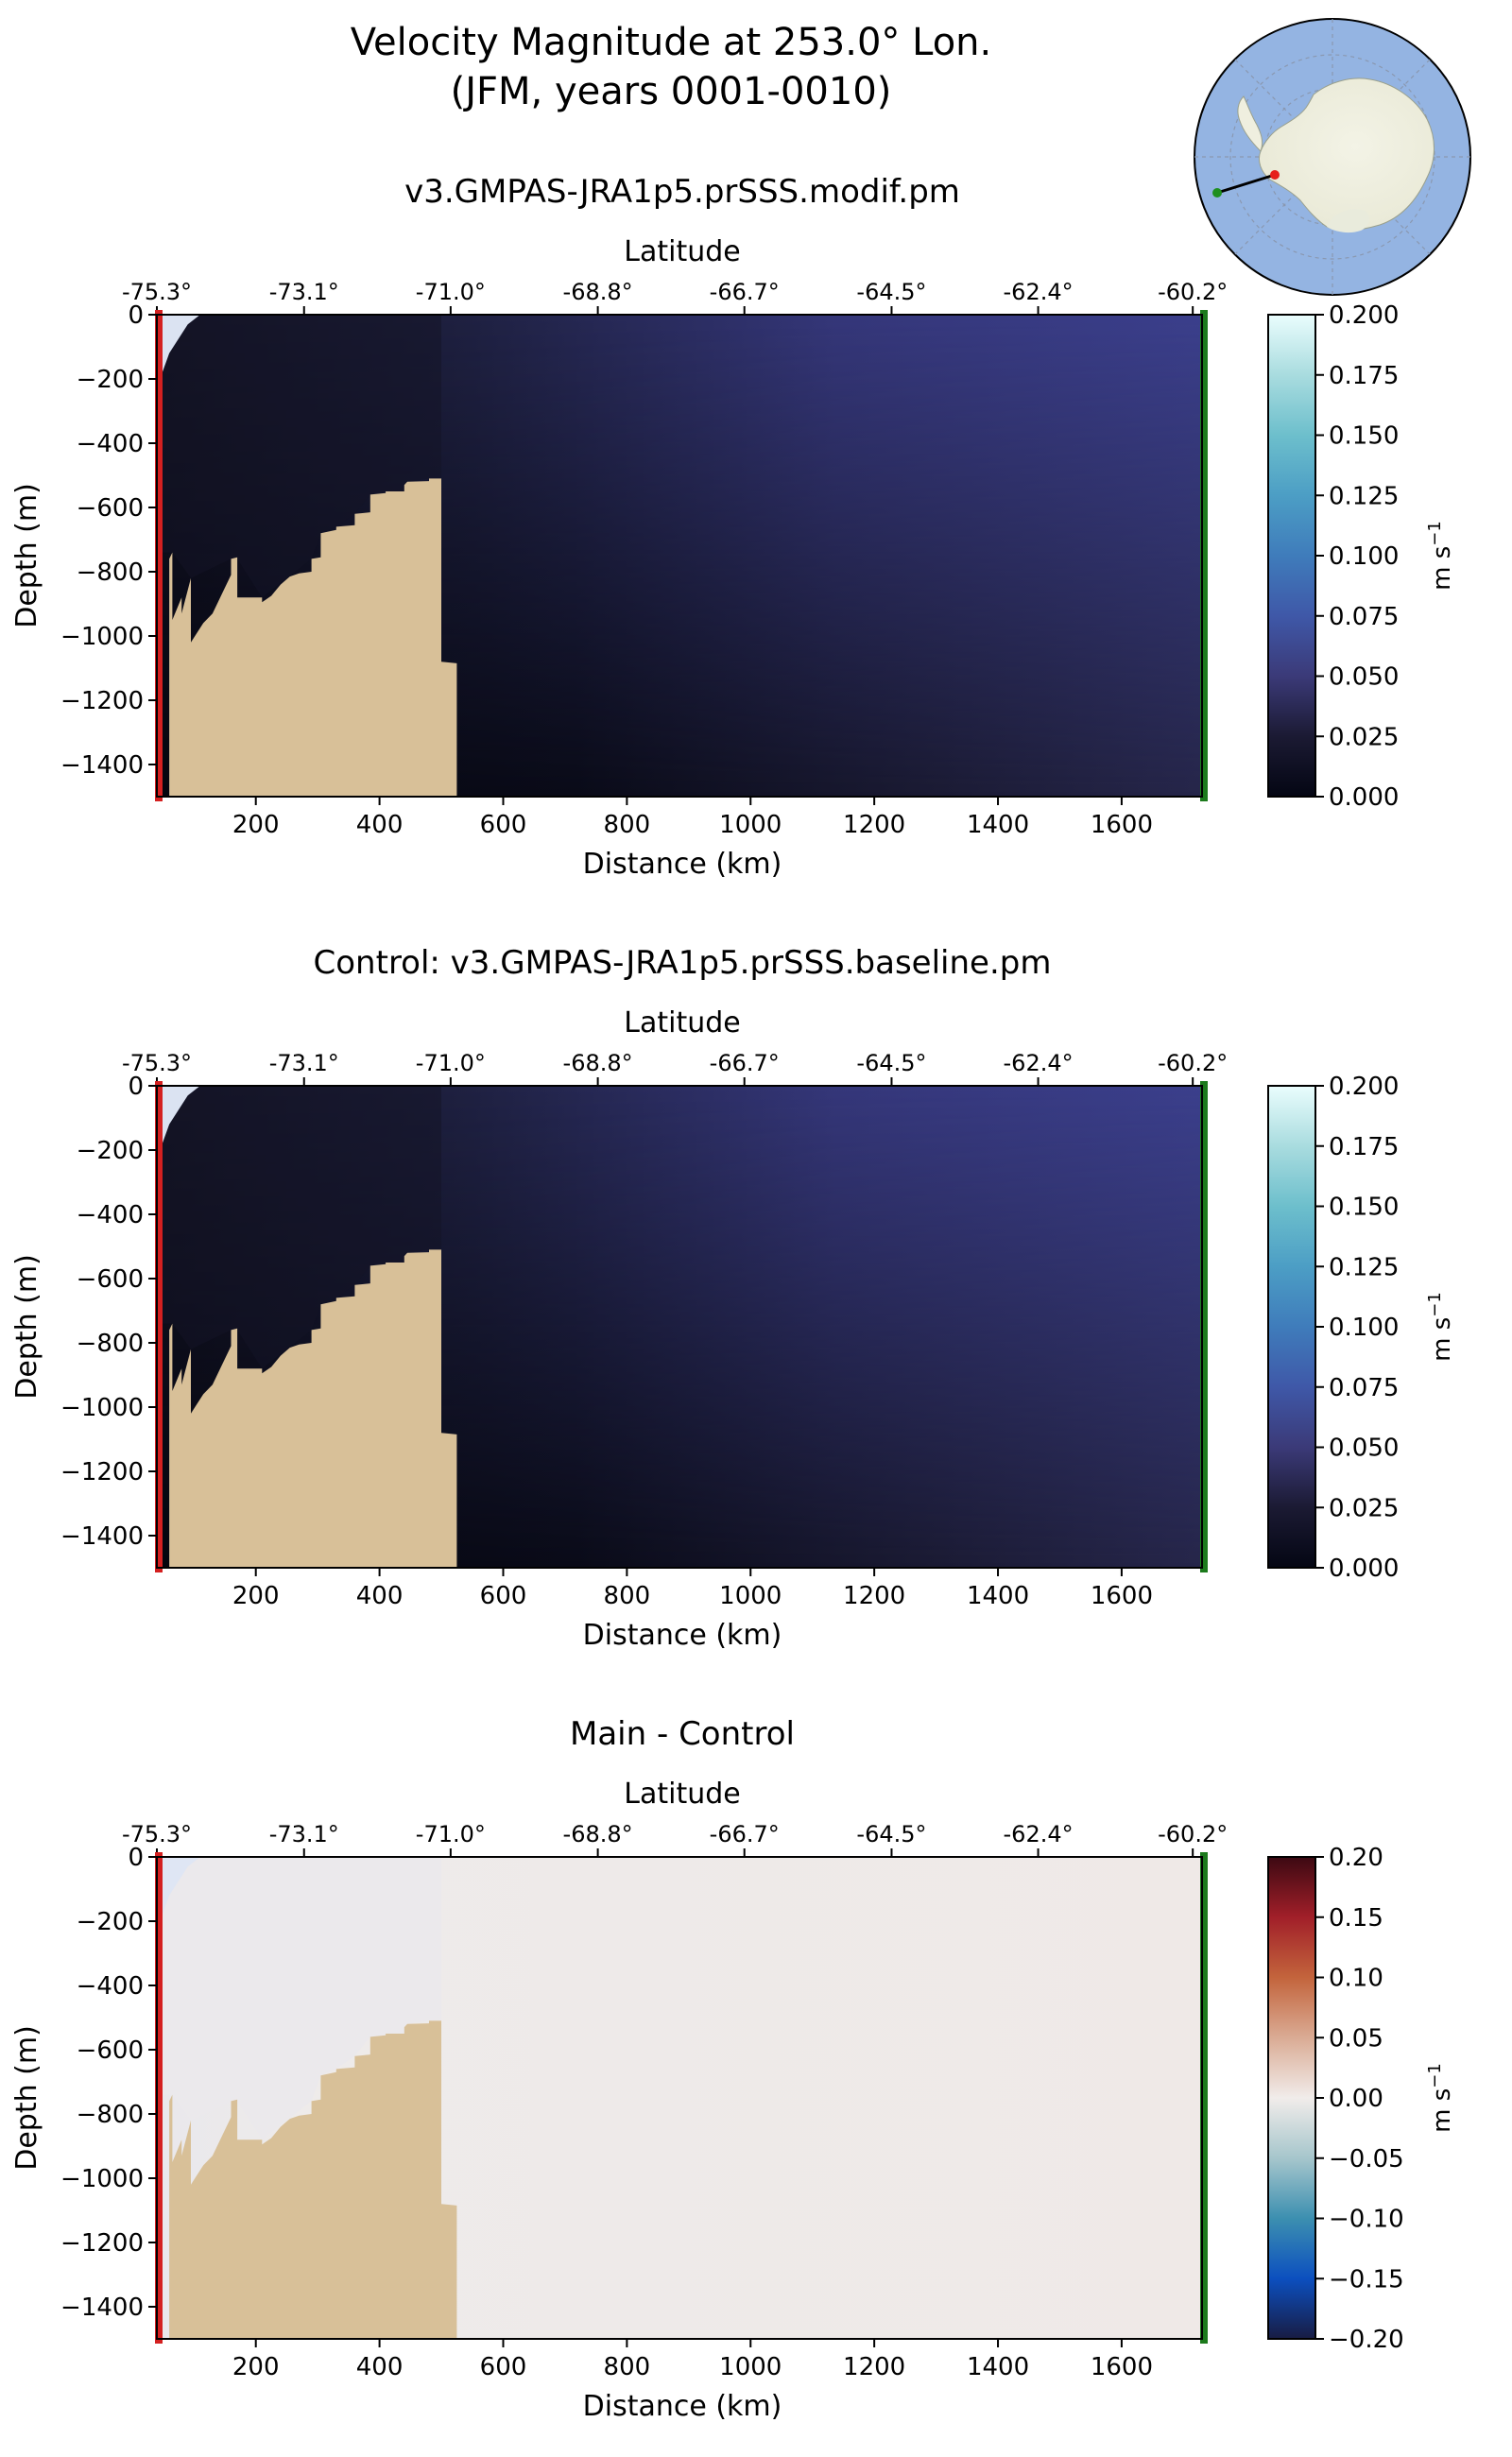 The image size is (1512, 2457). I want to click on panel-main-colorbar-tick-label: 0.100, so click(1364, 556).